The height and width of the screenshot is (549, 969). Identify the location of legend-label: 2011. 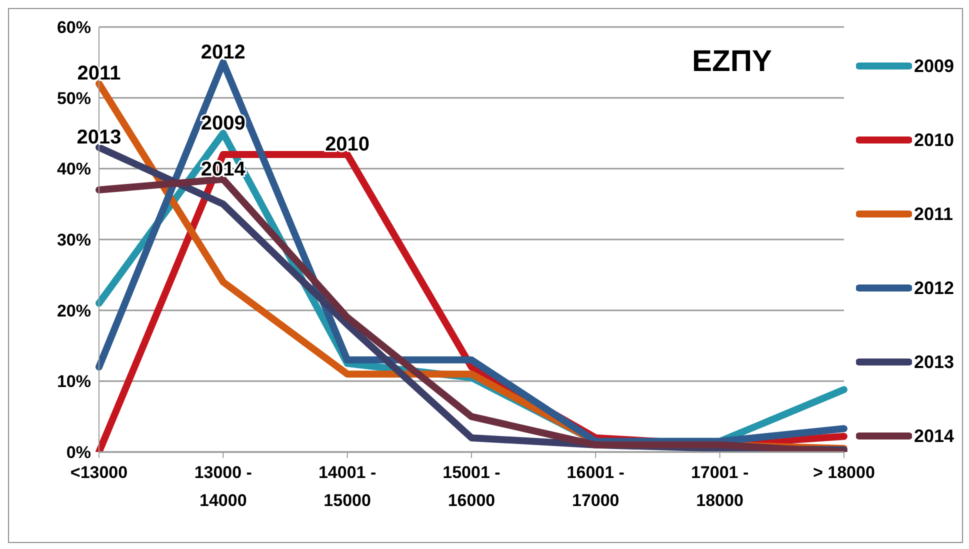
(934, 214).